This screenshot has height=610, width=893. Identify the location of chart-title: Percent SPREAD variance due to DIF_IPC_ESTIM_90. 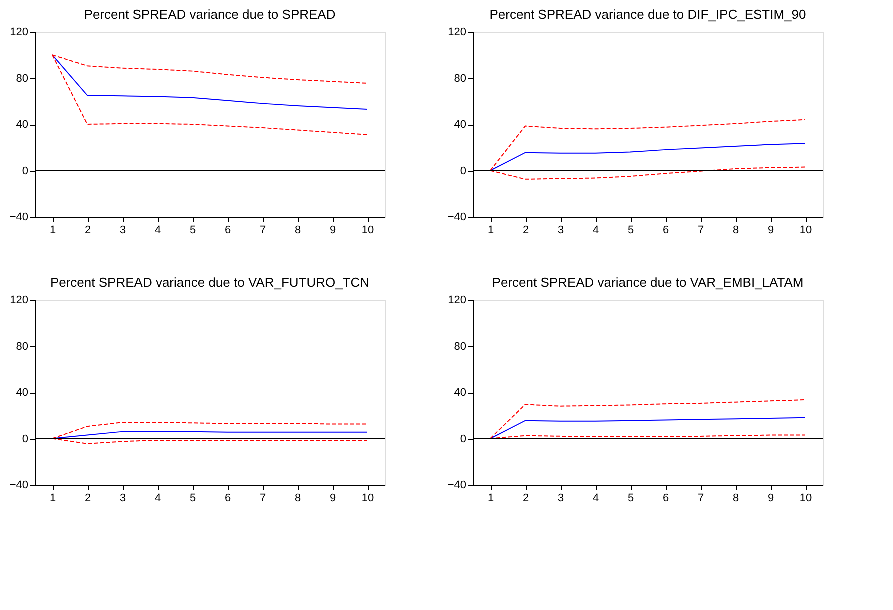
(648, 14).